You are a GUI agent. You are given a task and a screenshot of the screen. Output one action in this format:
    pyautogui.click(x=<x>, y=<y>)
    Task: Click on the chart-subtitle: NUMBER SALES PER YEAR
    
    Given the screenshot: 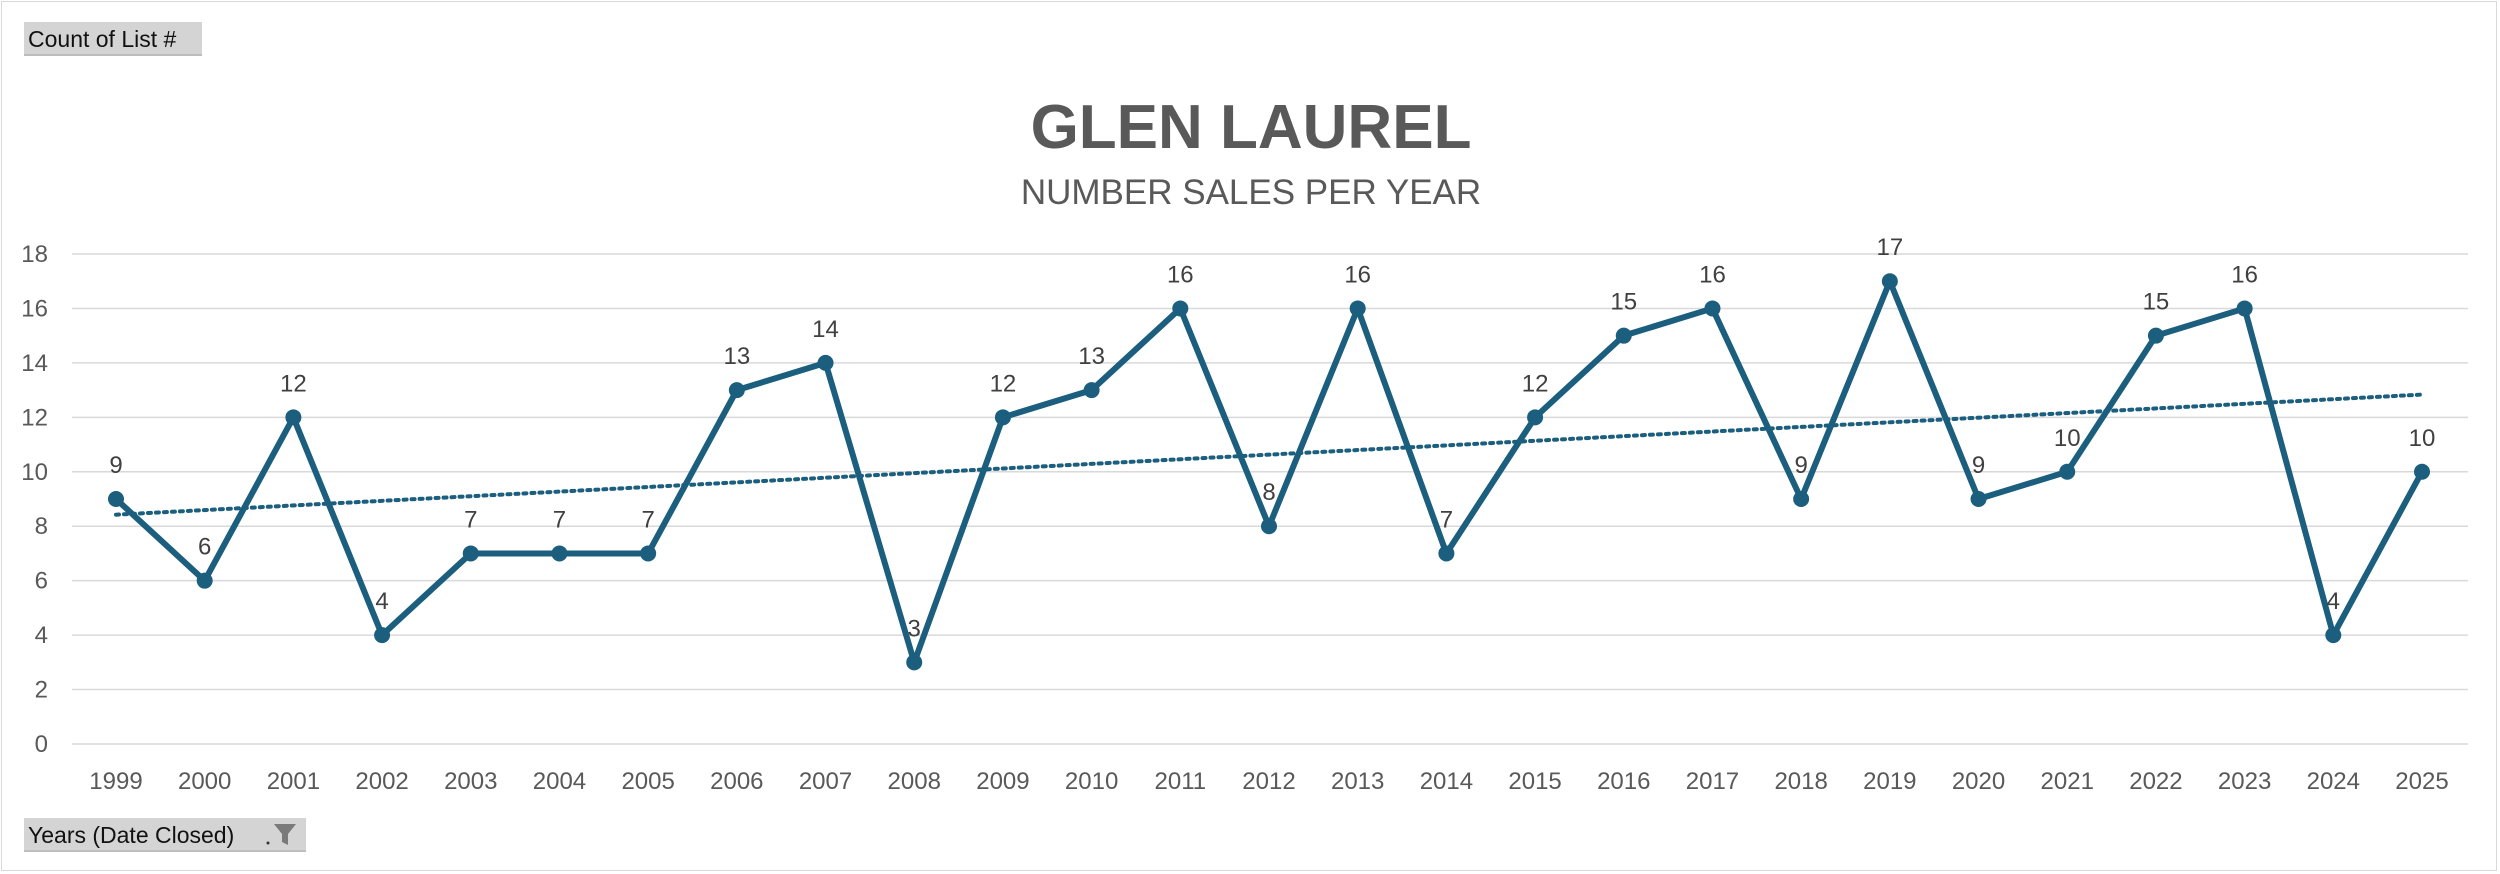 What is the action you would take?
    pyautogui.click(x=1251, y=192)
    